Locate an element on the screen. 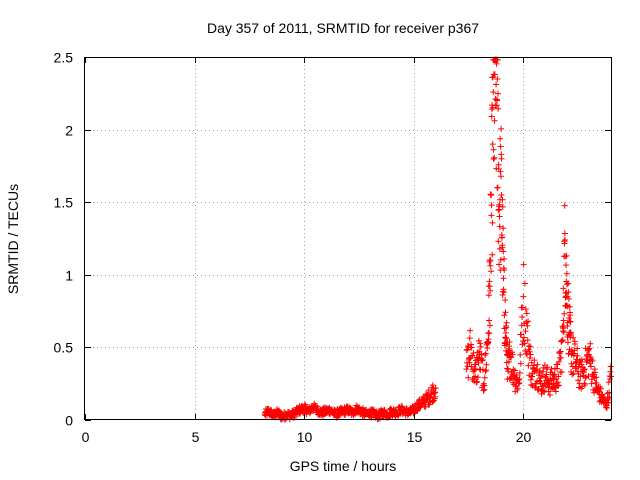 This screenshot has width=640, height=480. y-tick-label: 2.5 is located at coordinates (64, 58).